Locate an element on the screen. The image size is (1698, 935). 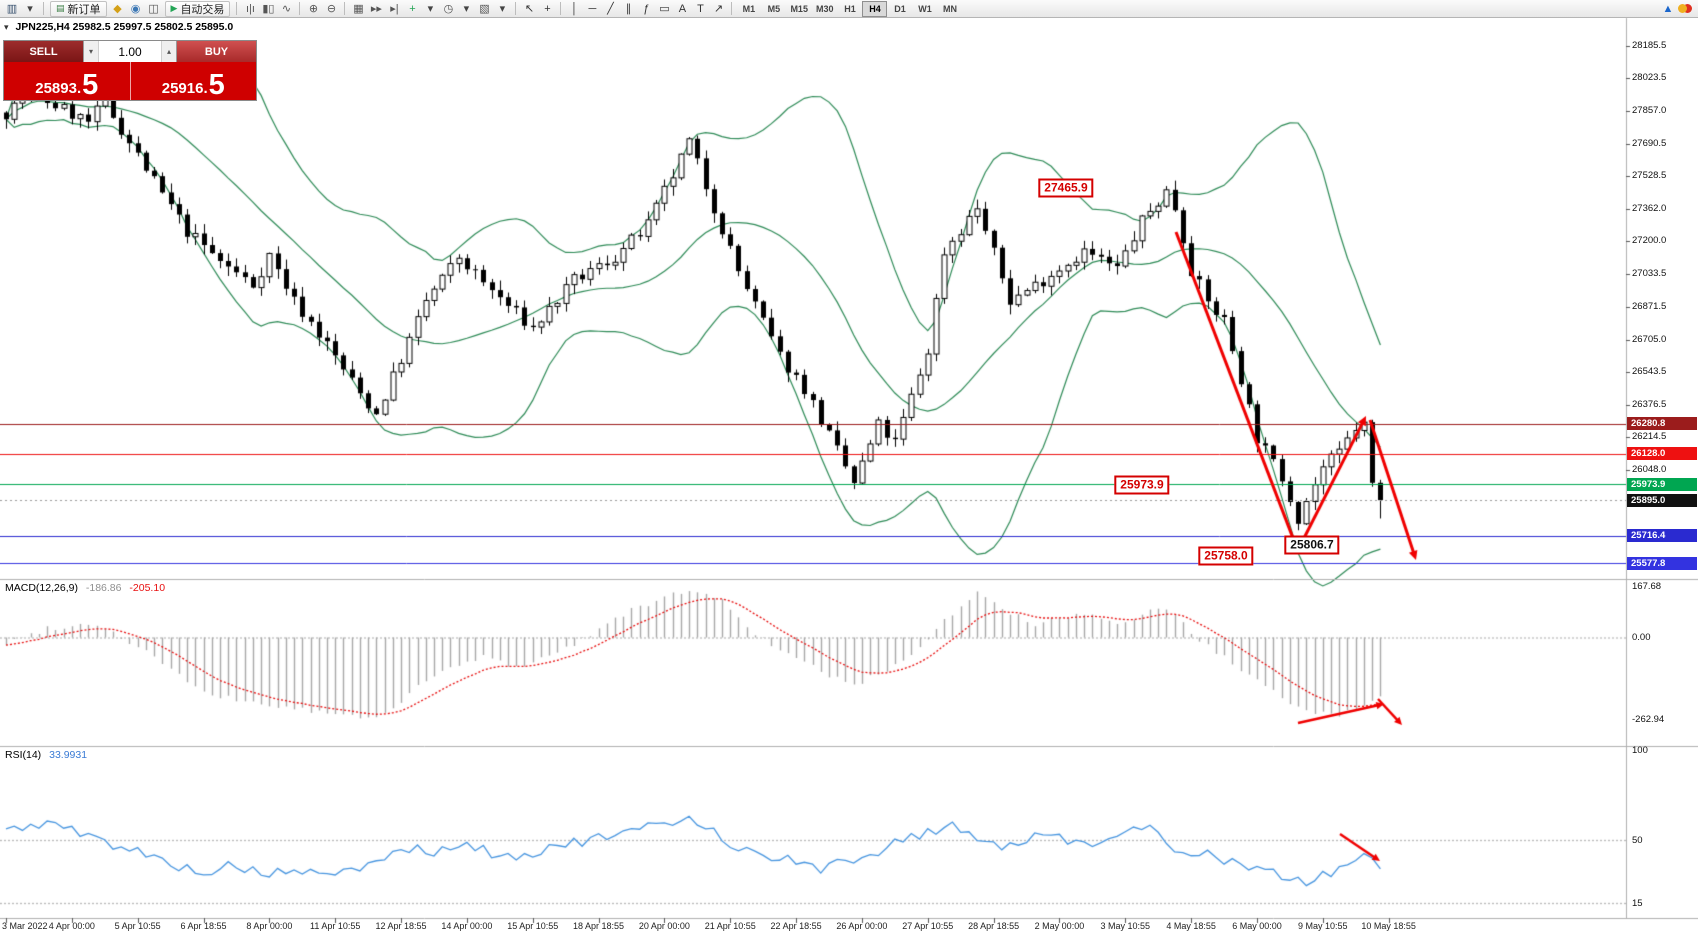
template-icon: ▧ is located at coordinates (484, 9).